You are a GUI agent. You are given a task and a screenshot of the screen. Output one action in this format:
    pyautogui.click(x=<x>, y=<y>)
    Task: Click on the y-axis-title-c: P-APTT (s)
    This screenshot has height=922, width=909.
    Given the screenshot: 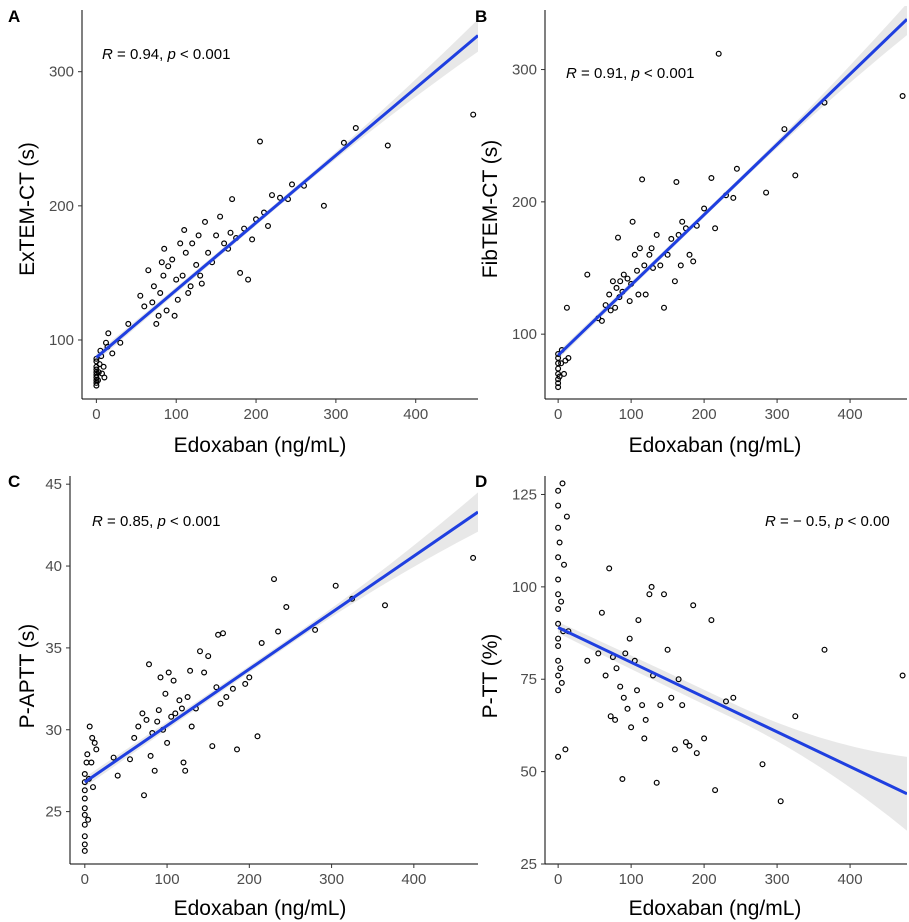 What is the action you would take?
    pyautogui.click(x=27, y=676)
    